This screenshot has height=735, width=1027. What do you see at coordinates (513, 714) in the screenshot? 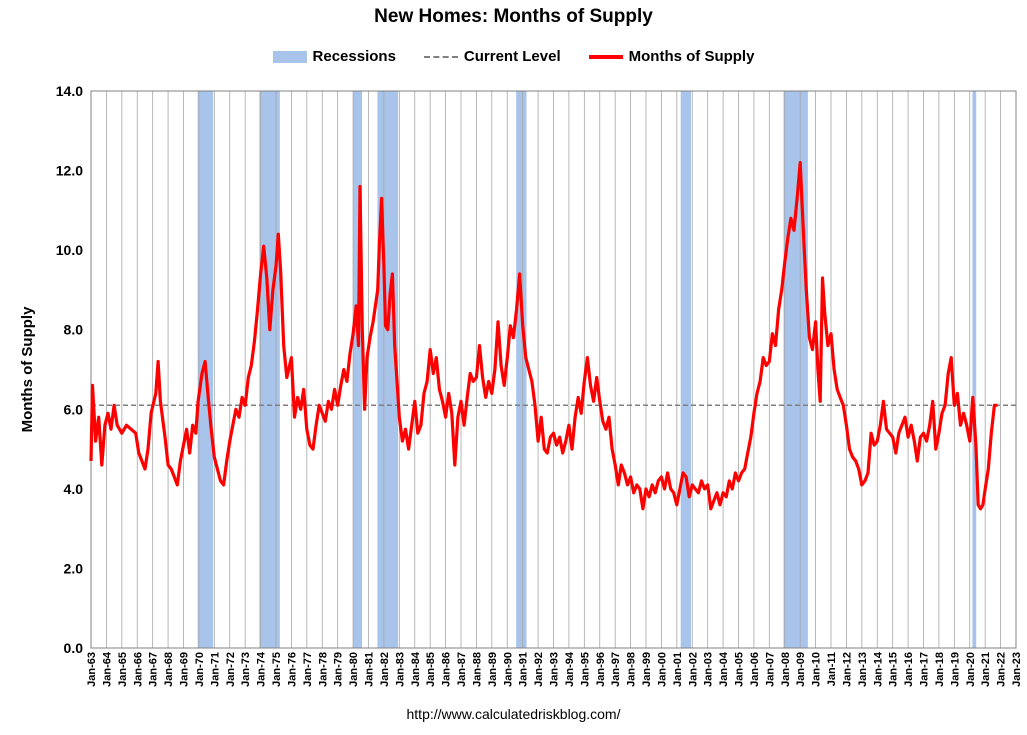
I see `source-url: http://www.calculatedriskblog.com/` at bounding box center [513, 714].